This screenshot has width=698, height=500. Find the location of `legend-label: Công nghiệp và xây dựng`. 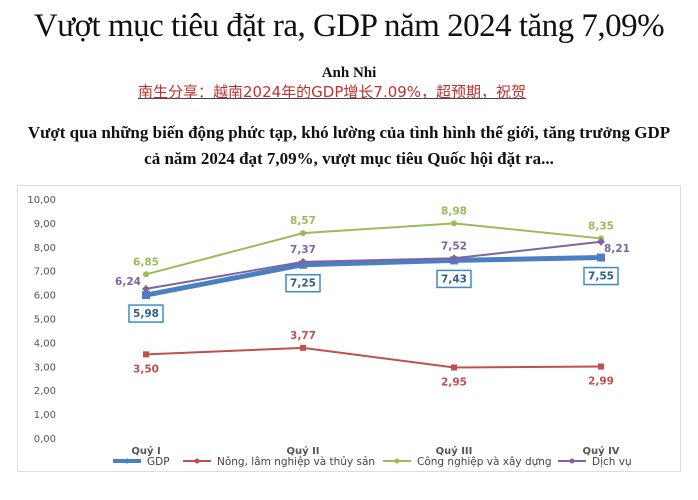

legend-label: Công nghiệp và xây dựng is located at coordinates (484, 462).